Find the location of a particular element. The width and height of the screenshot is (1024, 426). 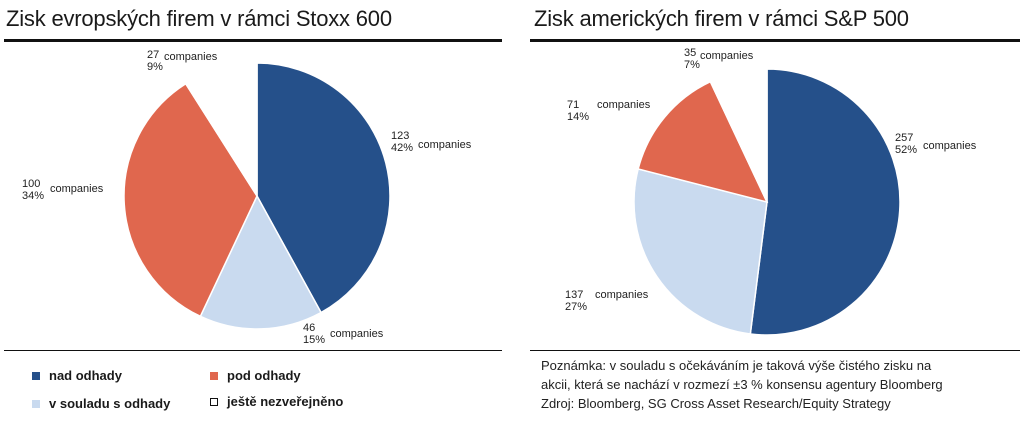

label-sp-nezverejneno: 35 7% companies is located at coordinates (718, 59).